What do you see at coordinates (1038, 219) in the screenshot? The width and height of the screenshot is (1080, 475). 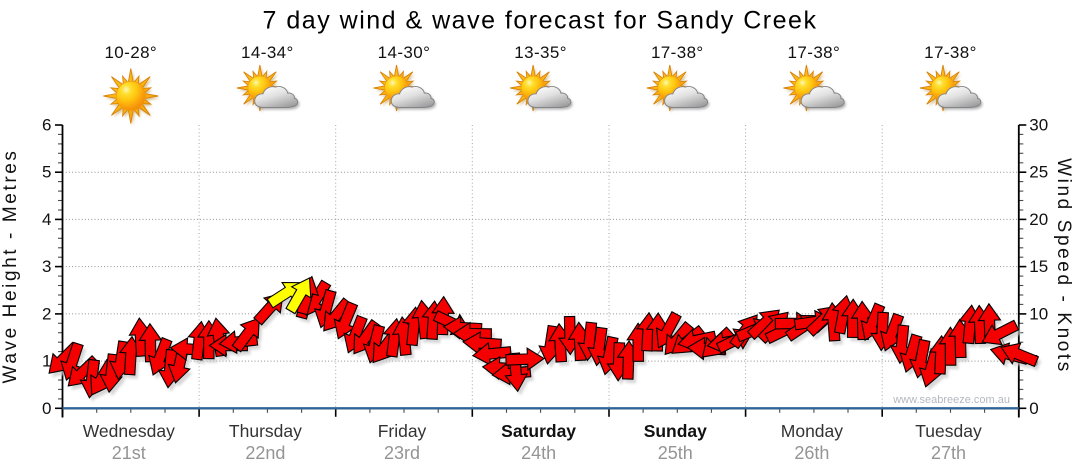 I see `svg-text: 20` at bounding box center [1038, 219].